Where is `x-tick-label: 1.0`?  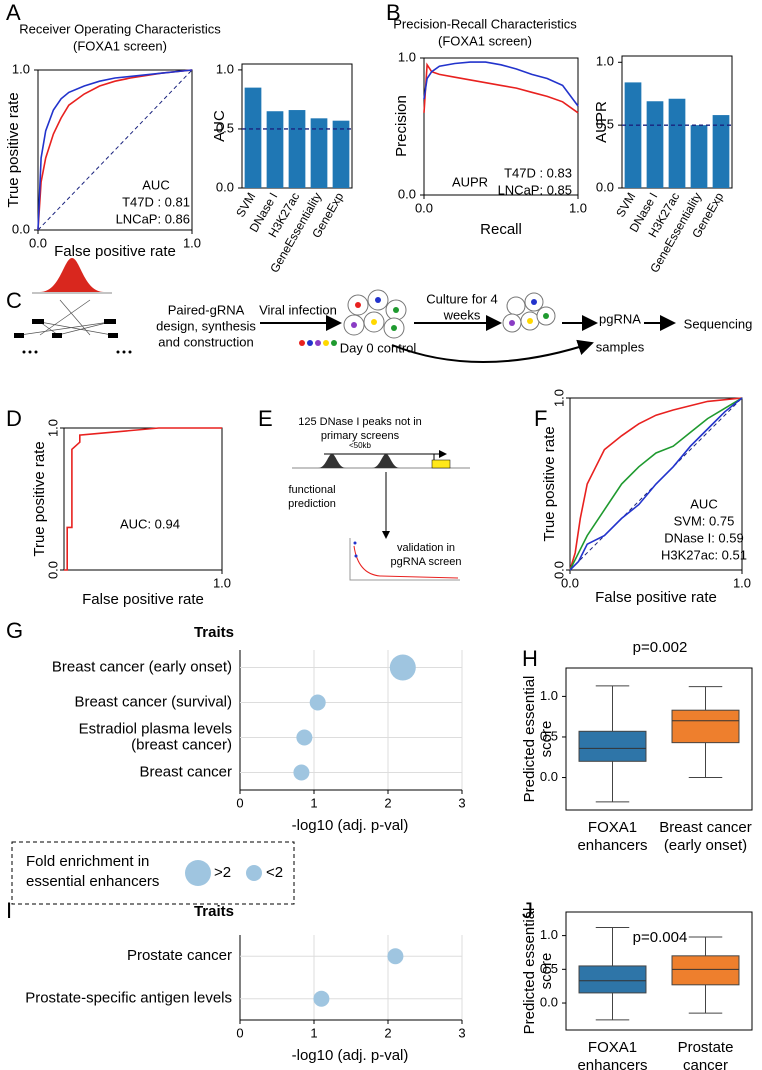
x-tick-label: 1.0 is located at coordinates (578, 207).